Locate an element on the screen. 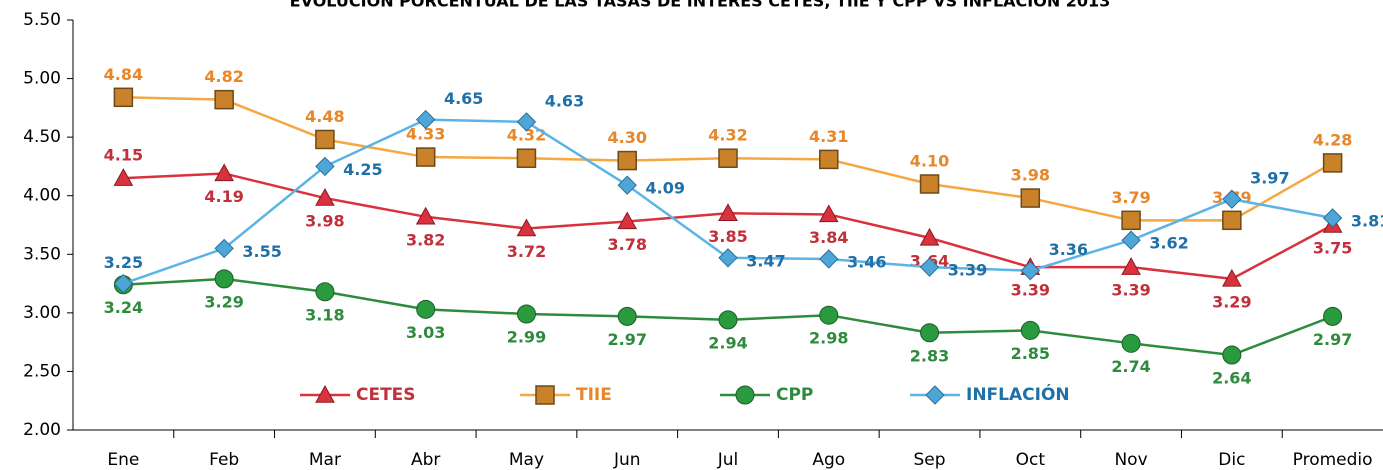 The image size is (1383, 470). value-label: 3.75 is located at coordinates (1332, 248).